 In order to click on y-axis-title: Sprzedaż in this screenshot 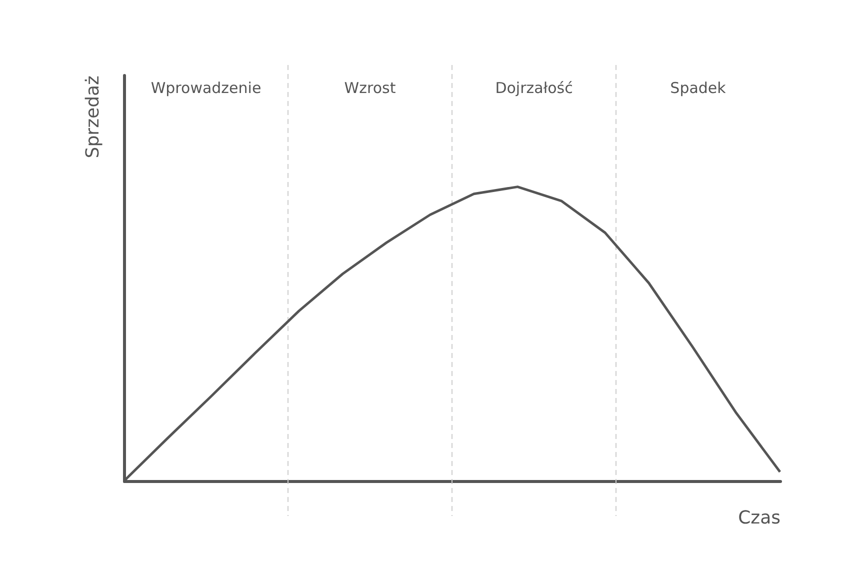, I will do `click(93, 117)`.